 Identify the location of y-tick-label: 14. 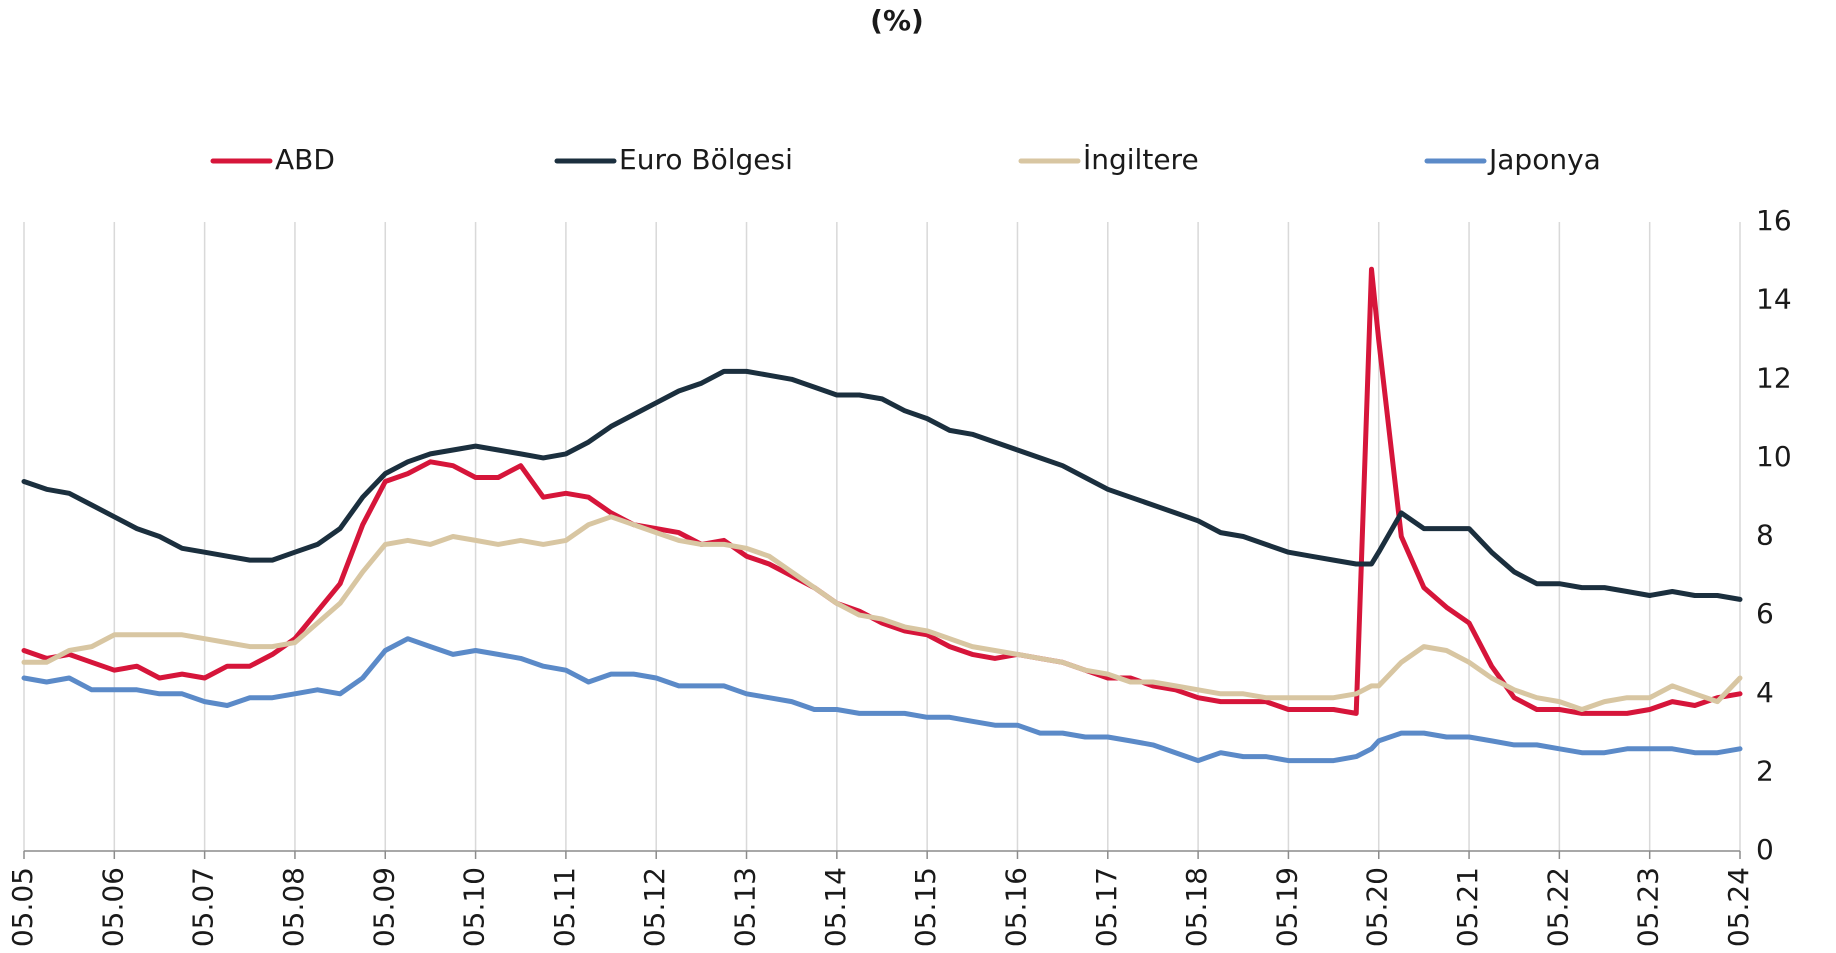
(1774, 299).